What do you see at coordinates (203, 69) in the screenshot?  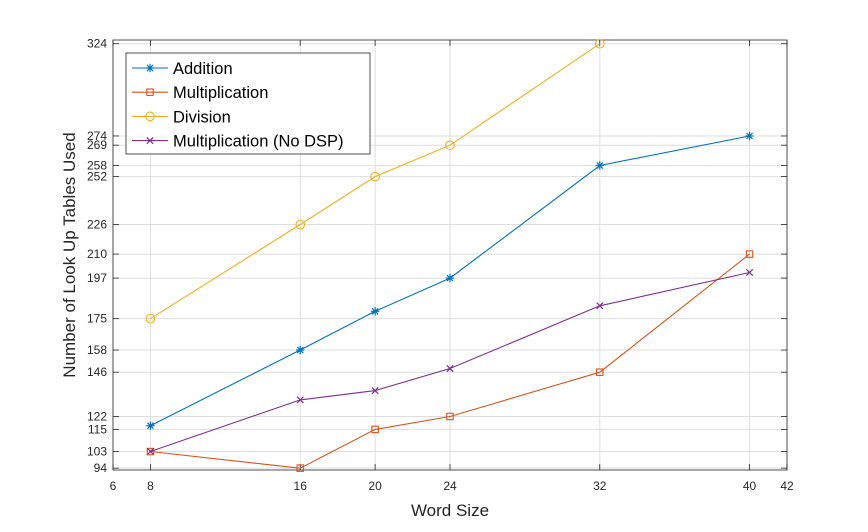 I see `legend-label: Addition` at bounding box center [203, 69].